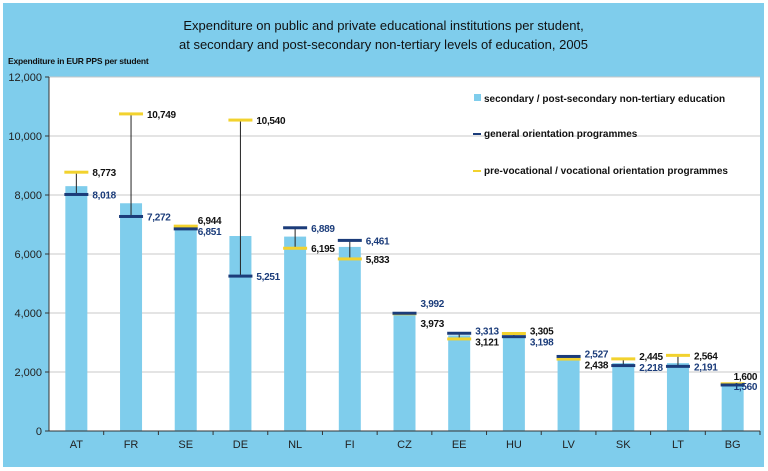  Describe the element at coordinates (568, 359) in the screenshot. I see `marker-vocational-lv` at that location.